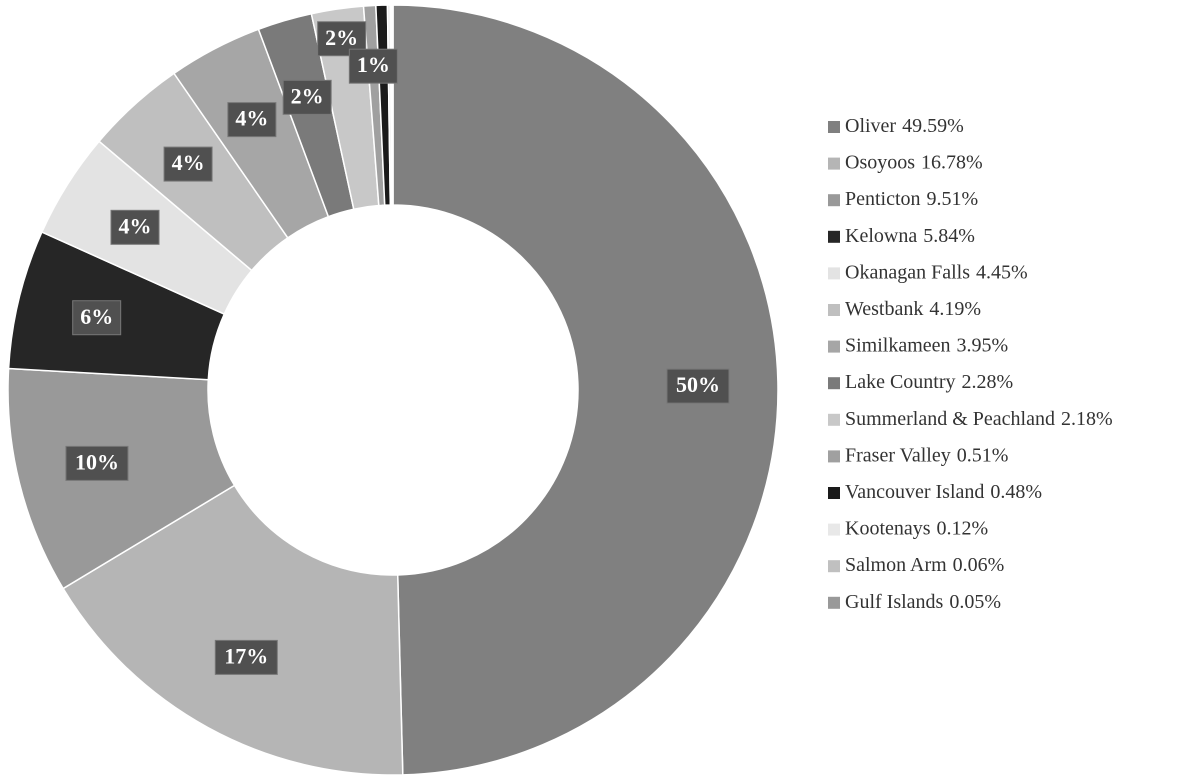  Describe the element at coordinates (914, 492) in the screenshot. I see `legend-name: Vancouver Island` at that location.